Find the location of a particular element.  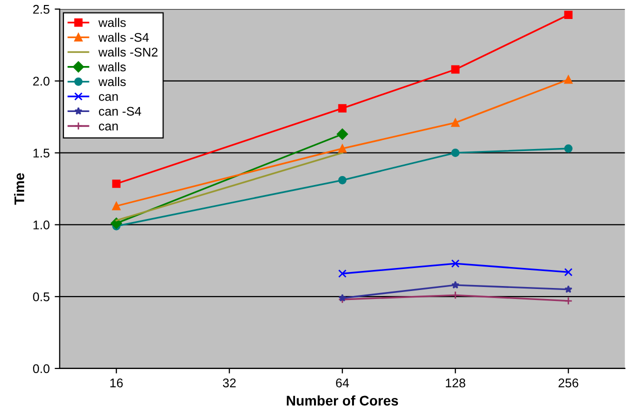

x-tick-label: 128 is located at coordinates (456, 383).